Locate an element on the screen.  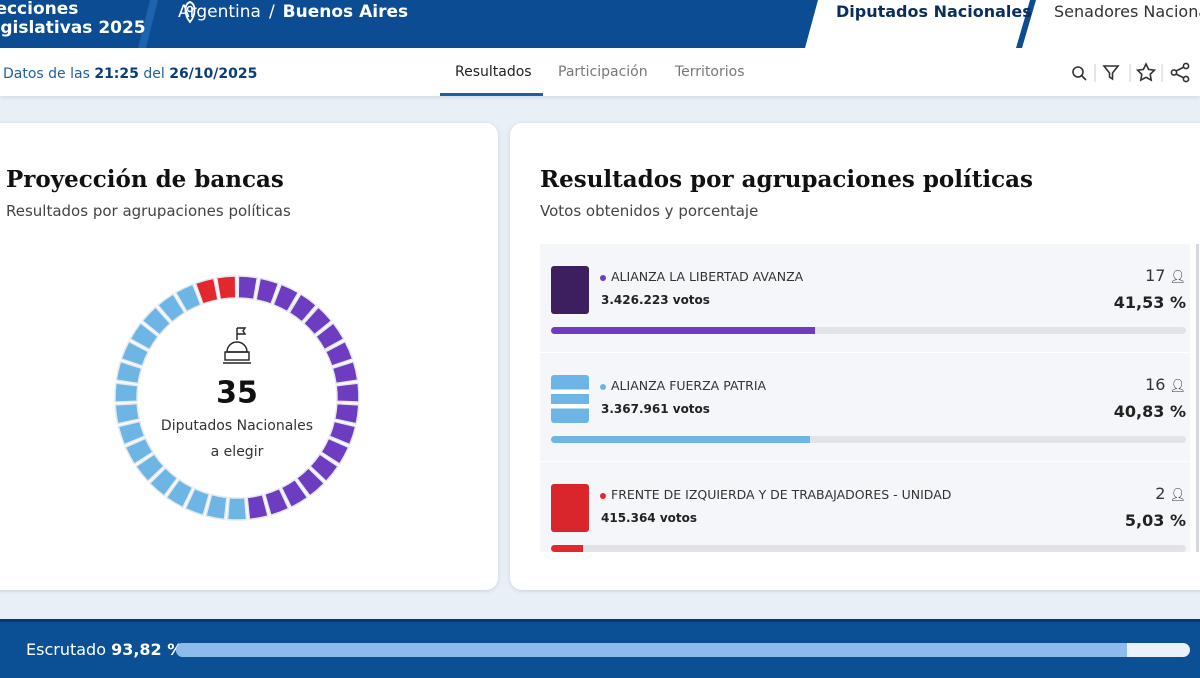
party-name-text: ALIANZA FUERZA PATRIA is located at coordinates (689, 385).